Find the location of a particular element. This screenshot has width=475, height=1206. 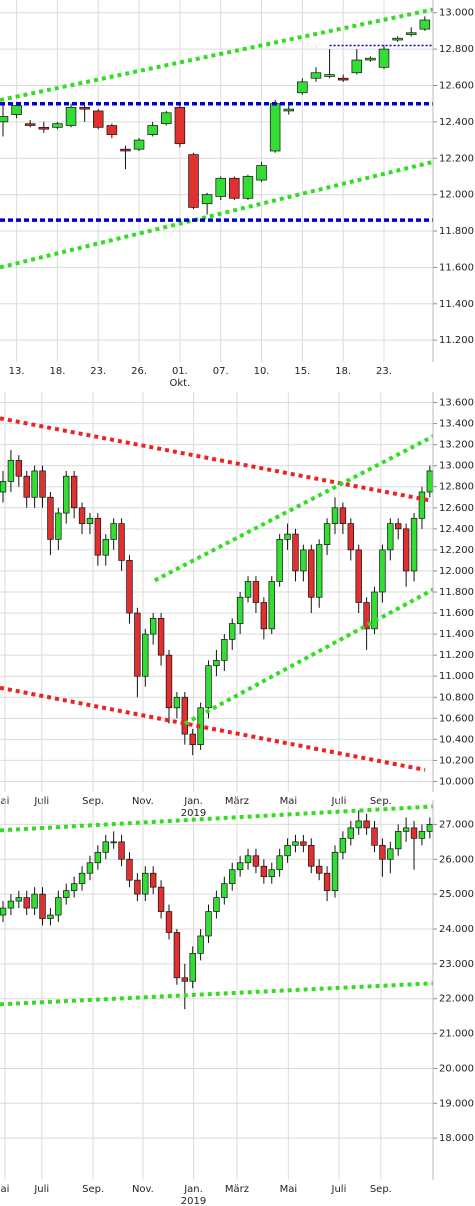

y-tick-label: 13.600 is located at coordinates (456, 403).